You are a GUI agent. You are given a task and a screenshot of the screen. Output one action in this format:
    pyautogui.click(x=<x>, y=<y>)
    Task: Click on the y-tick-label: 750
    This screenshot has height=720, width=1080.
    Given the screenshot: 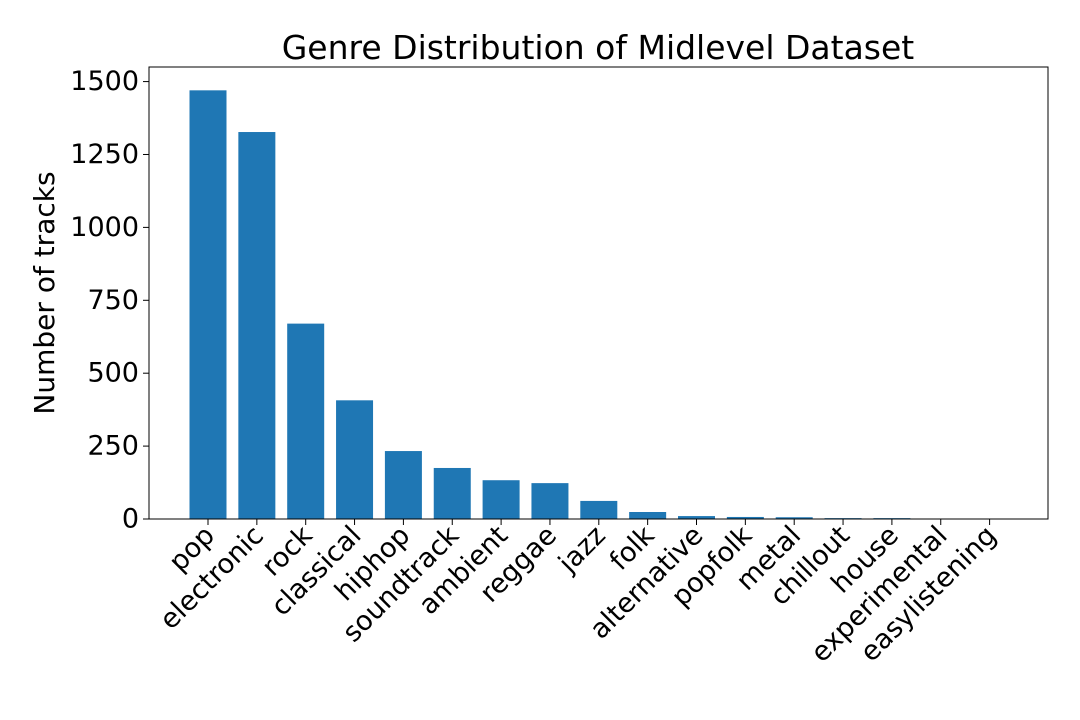 What is the action you would take?
    pyautogui.click(x=113, y=300)
    